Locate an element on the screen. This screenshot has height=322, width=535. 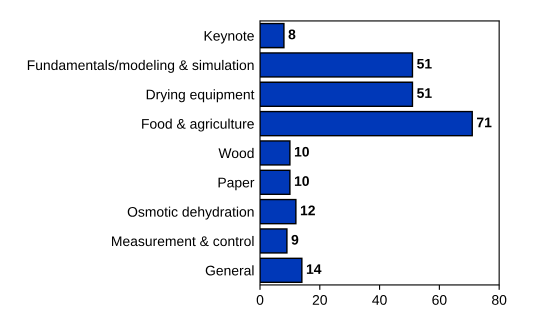
data-label: 12 is located at coordinates (307, 211).